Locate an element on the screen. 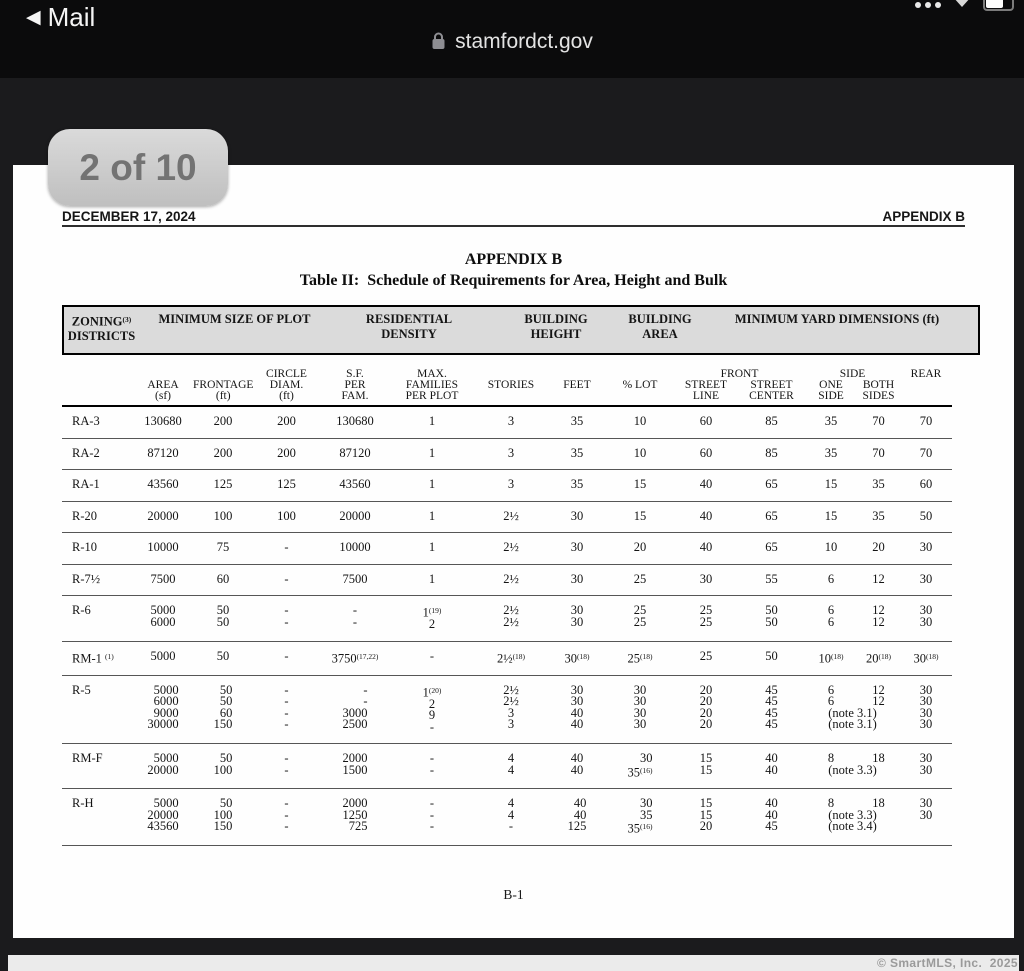  cell-front_line: 20 20 20 20 is located at coordinates (706, 710).